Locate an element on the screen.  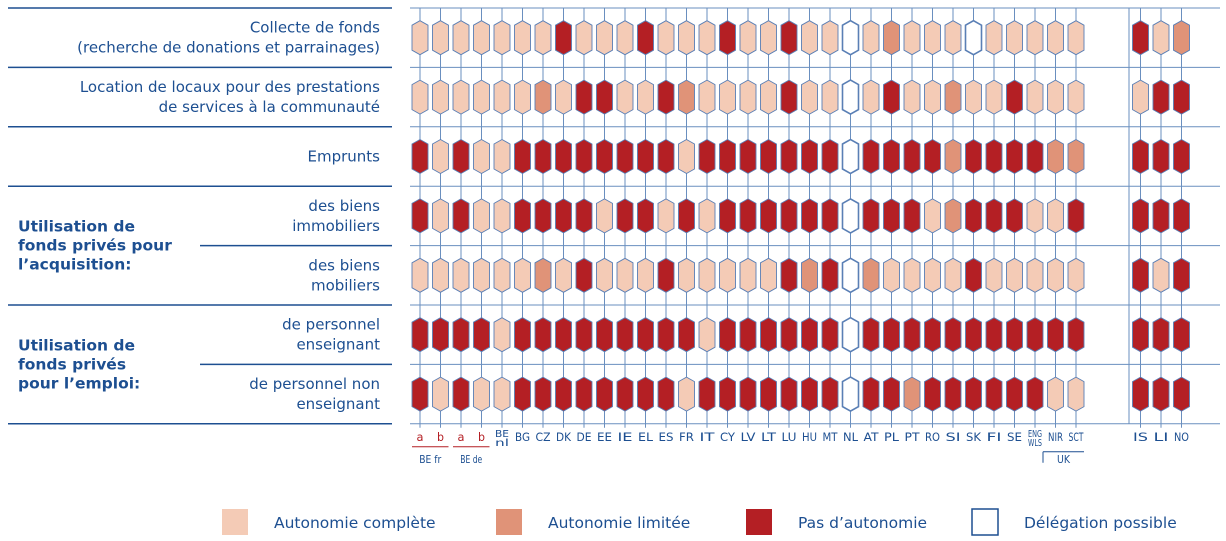
legend-label: Délégation possible is located at coordinates (1100, 523).